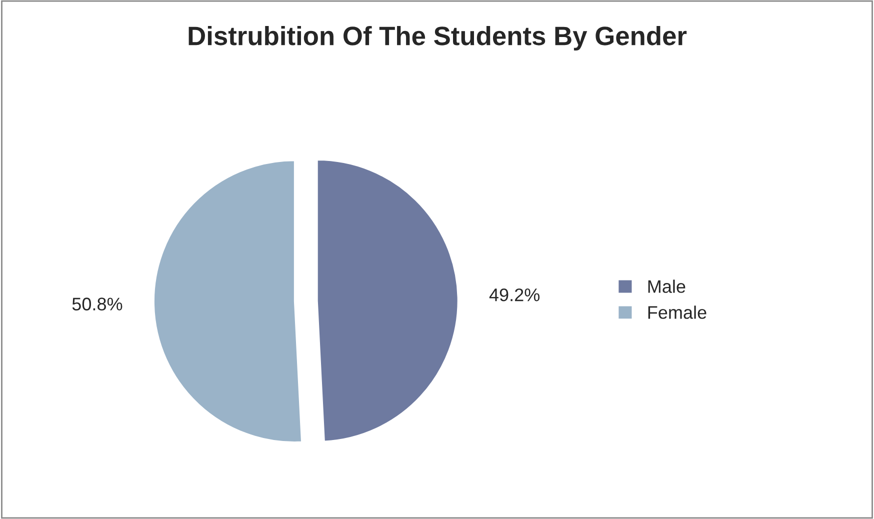  Describe the element at coordinates (97, 304) in the screenshot. I see `data-label: 50.8%` at that location.